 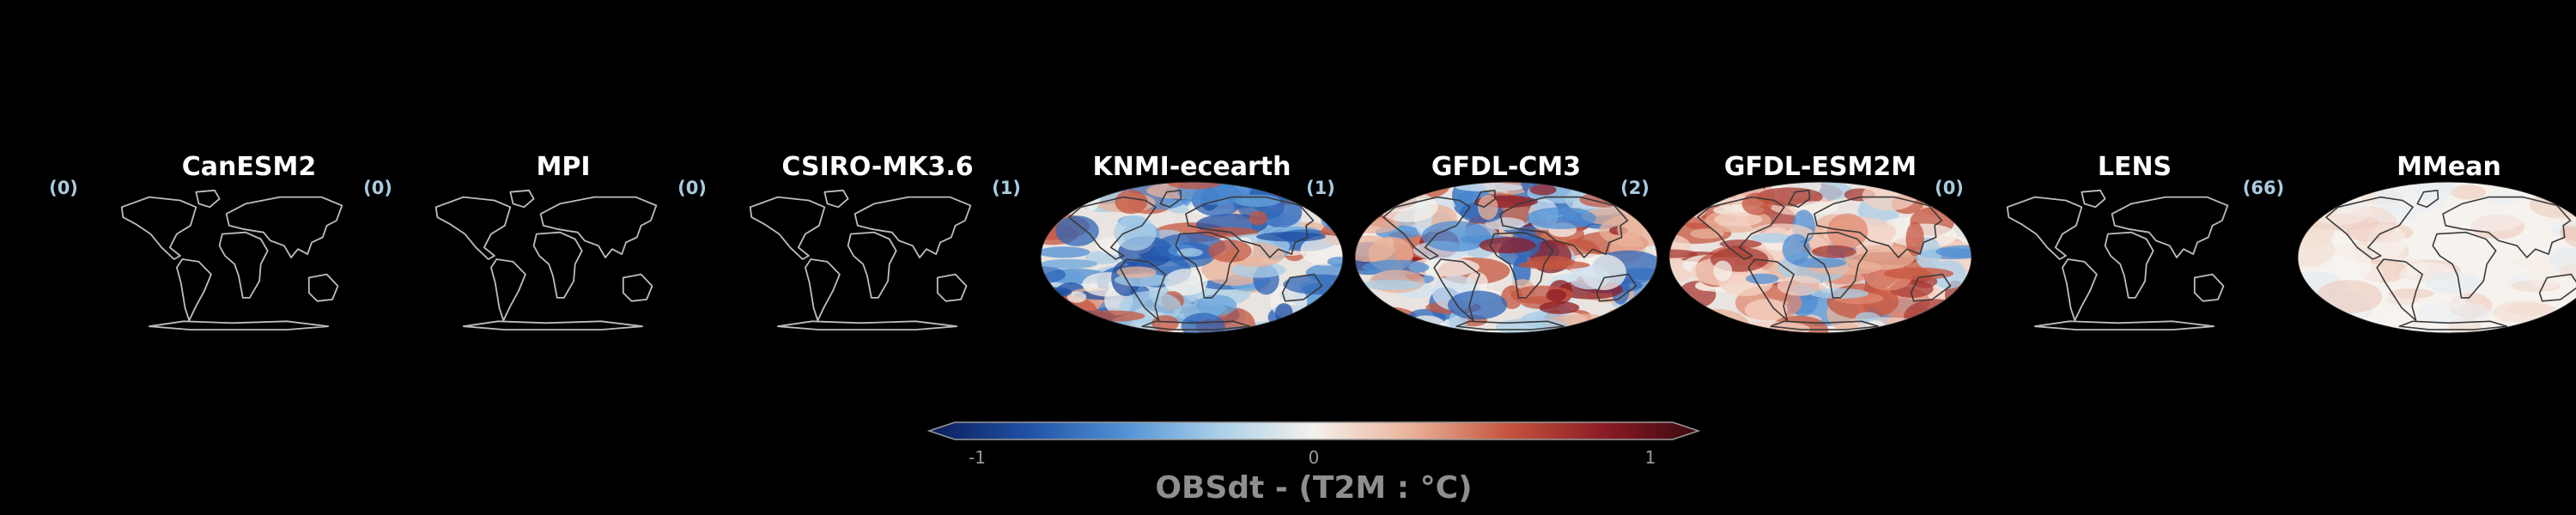 I want to click on map-panel: LENS (0), so click(x=2082, y=241).